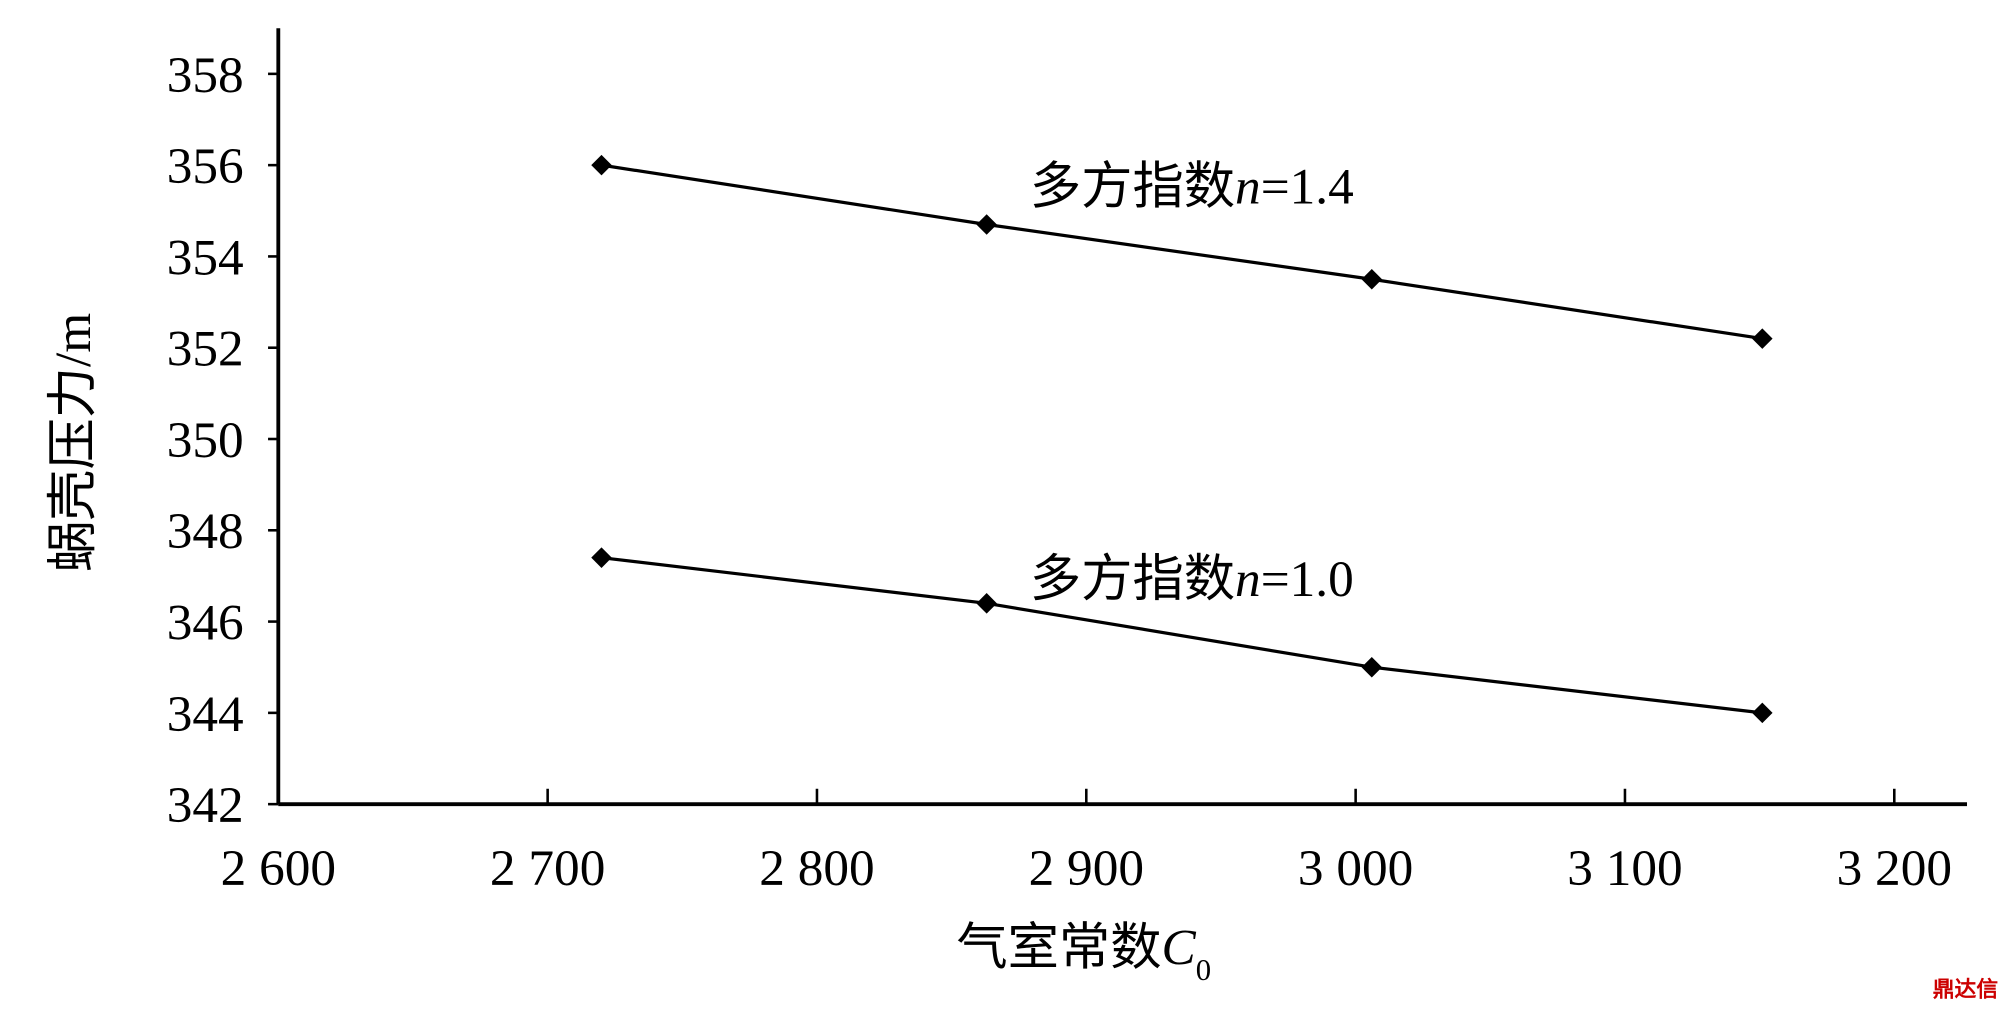 The image size is (2011, 1010). What do you see at coordinates (1203, 970) in the screenshot?
I see `x-axis-label-subscript: 0` at bounding box center [1203, 970].